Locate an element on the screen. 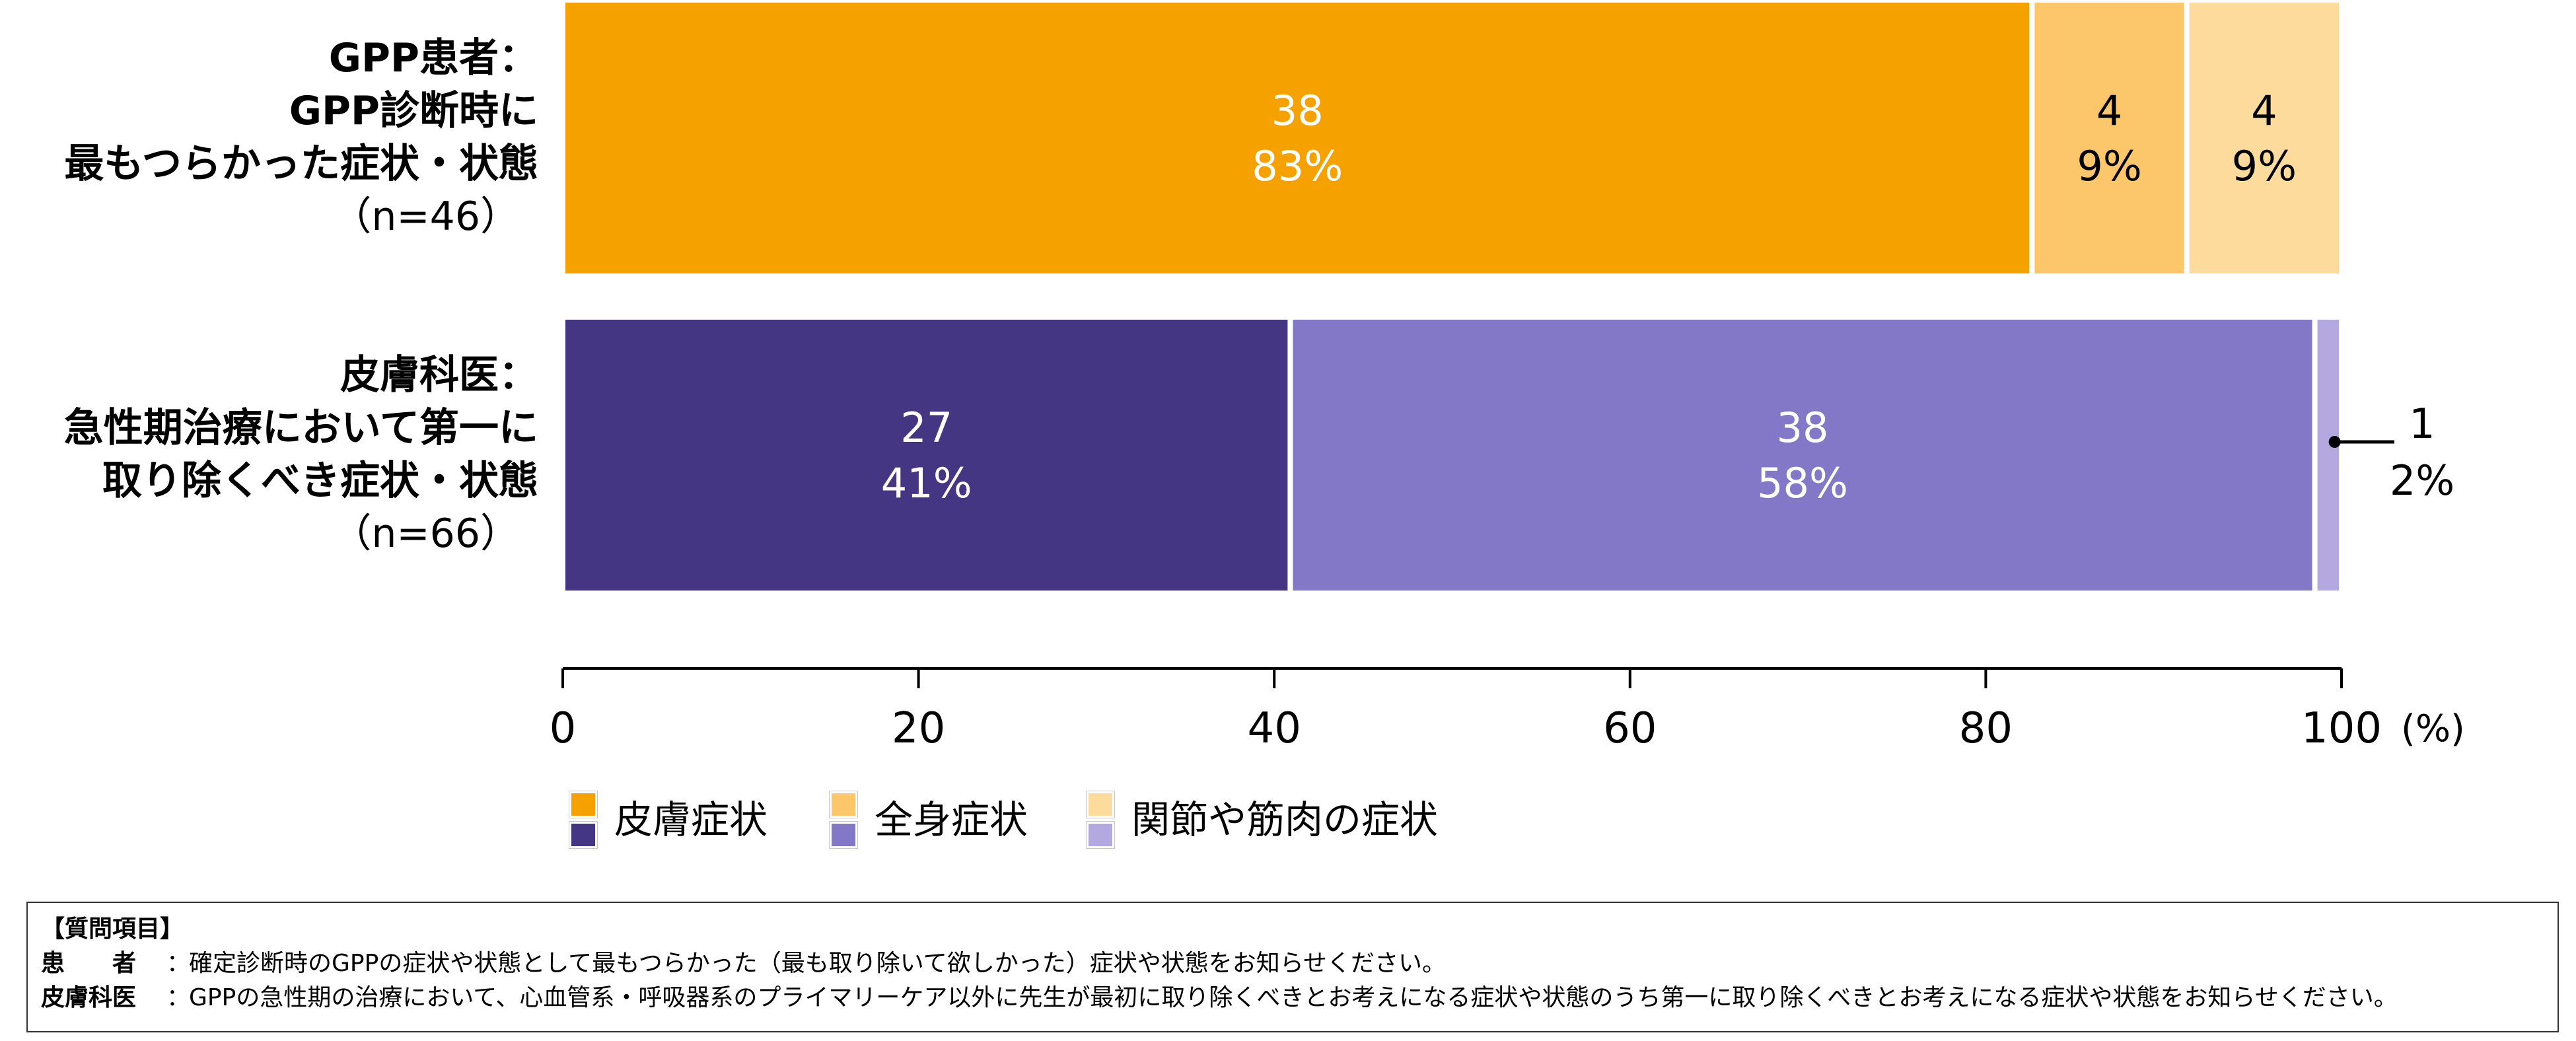 The width and height of the screenshot is (2576, 1041). legend-item-joint-muscle: 関節や筋肉の症状 is located at coordinates (1263, 819).